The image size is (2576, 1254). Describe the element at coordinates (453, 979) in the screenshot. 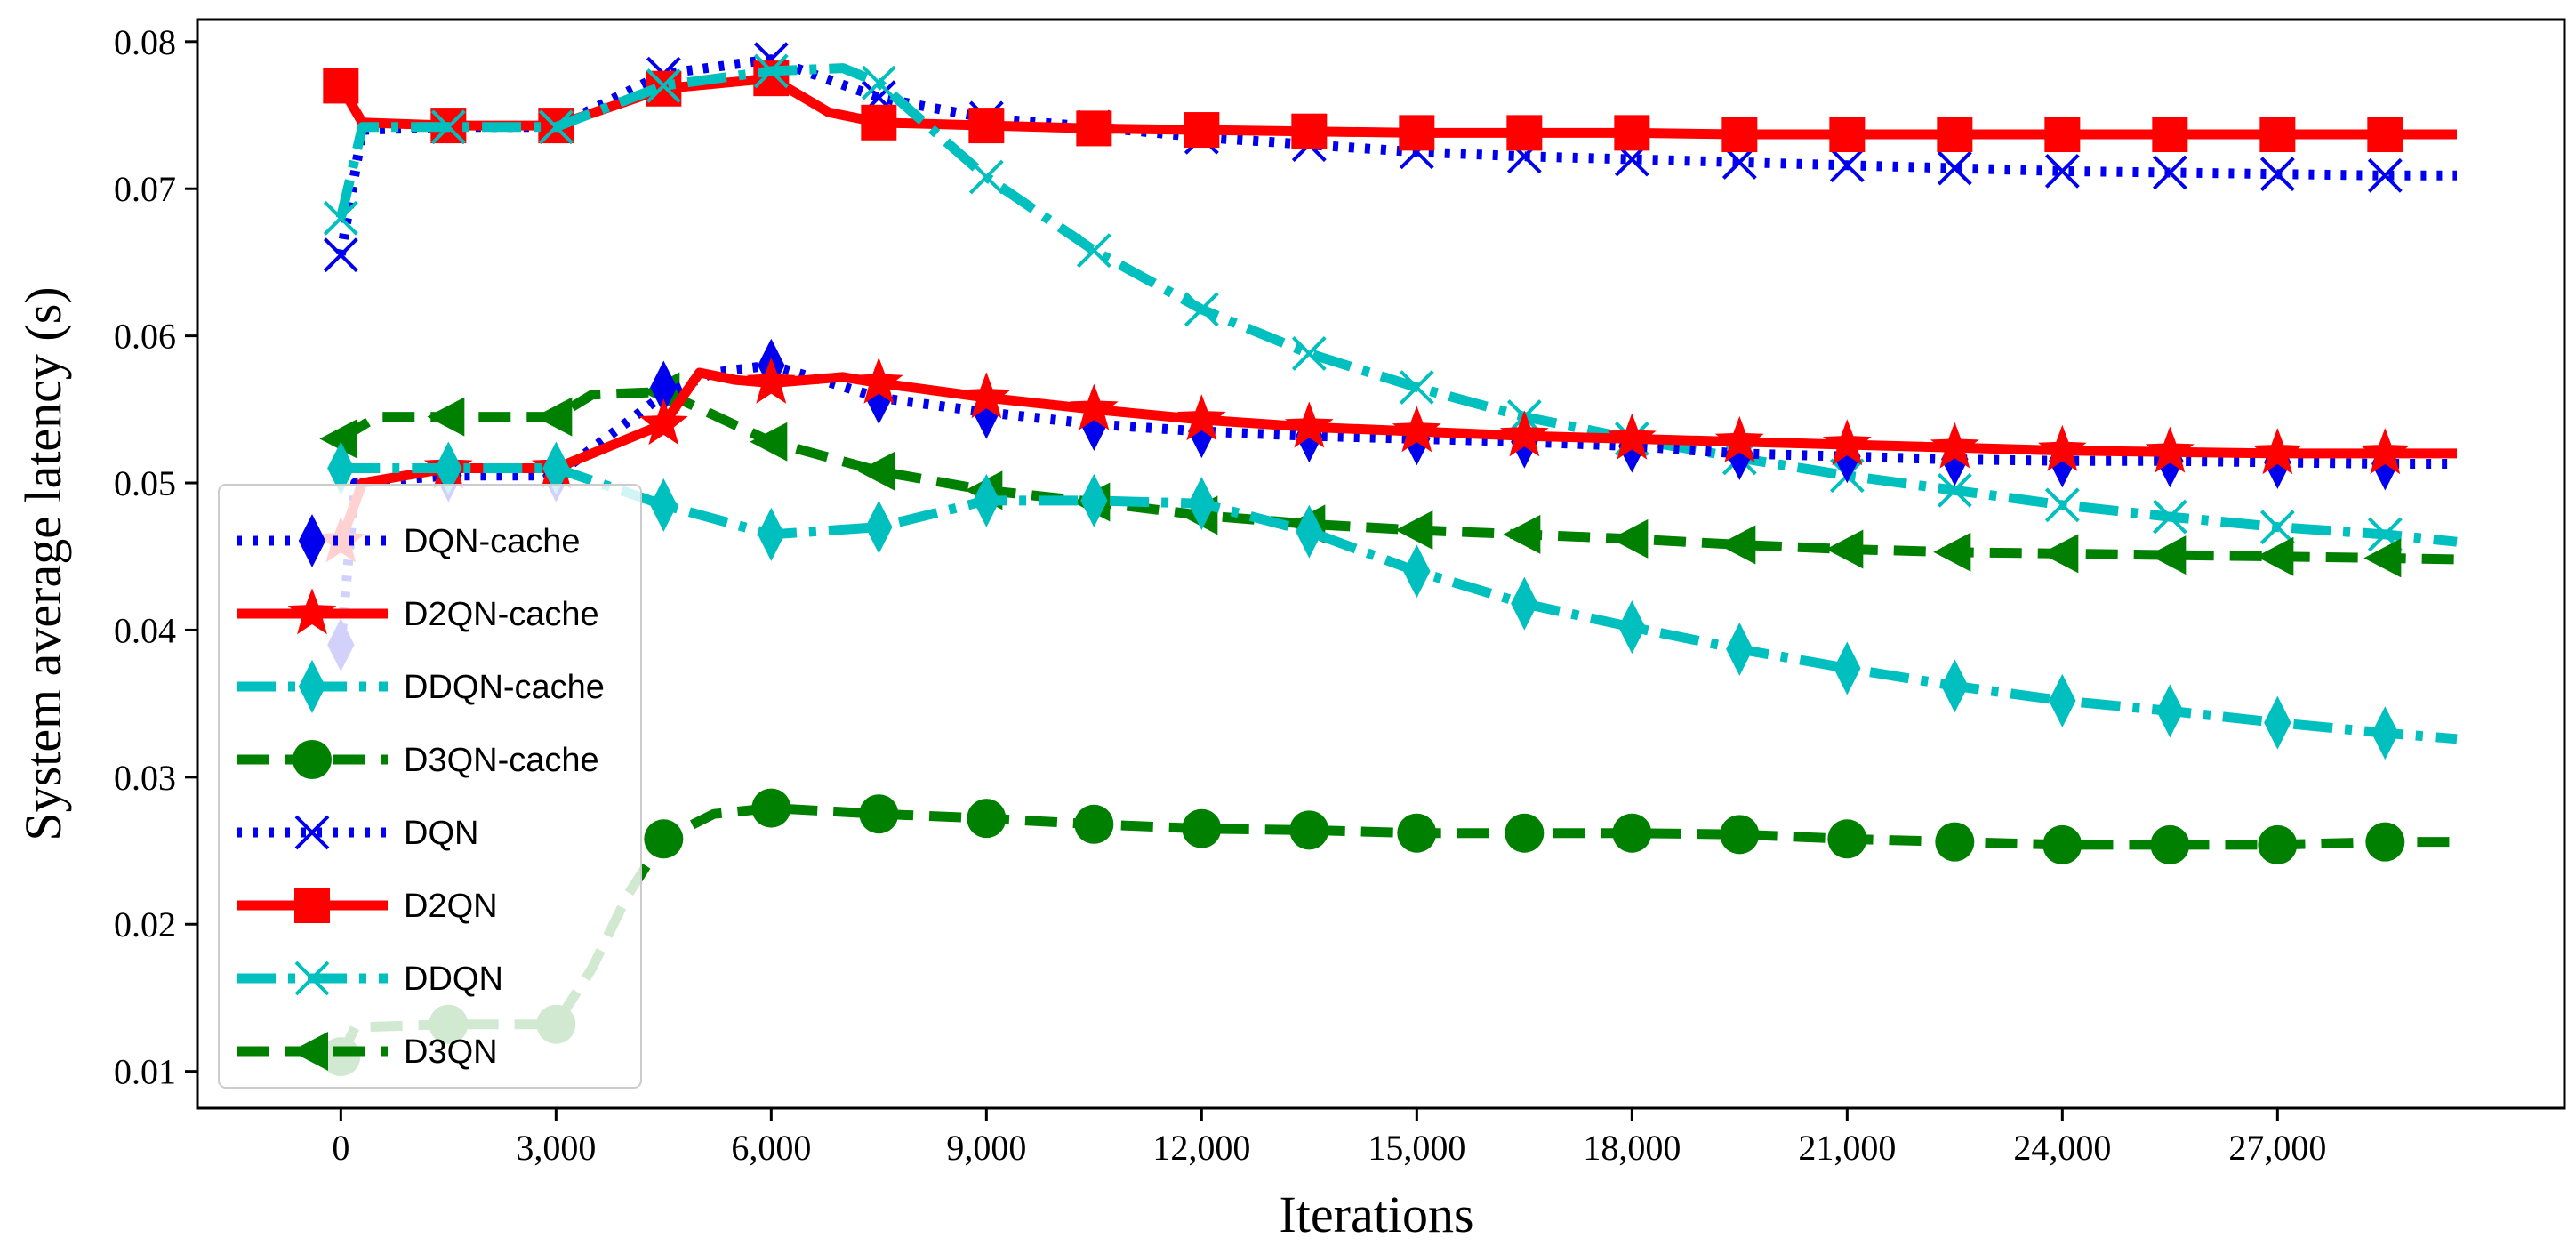

I see `legend-label: DDQN` at that location.